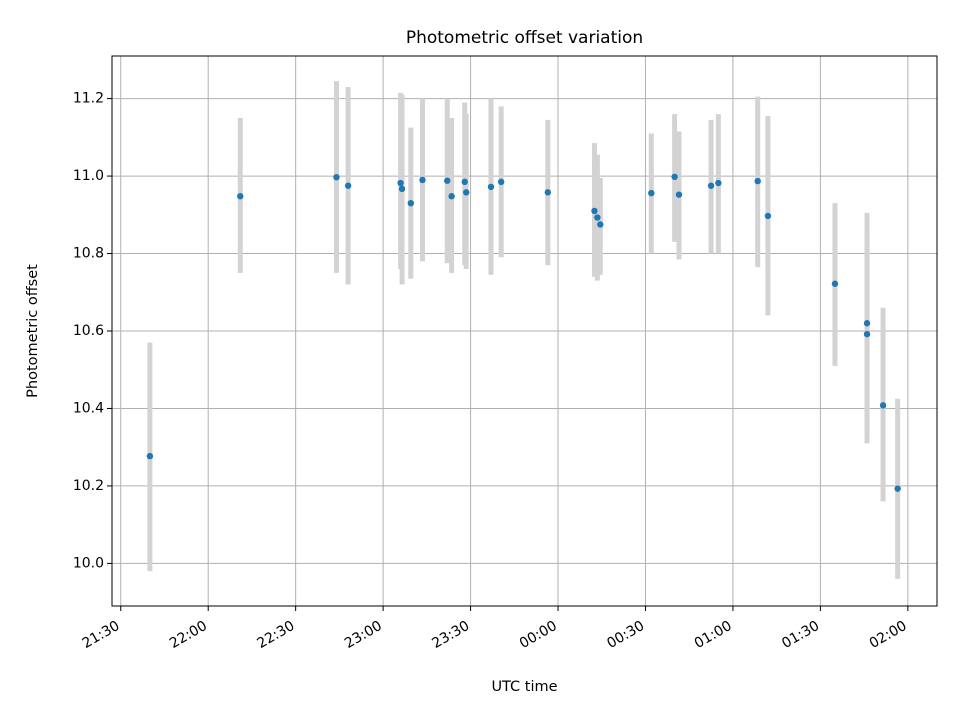  What do you see at coordinates (88, 99) in the screenshot?
I see `y-tick-label: 11.2` at bounding box center [88, 99].